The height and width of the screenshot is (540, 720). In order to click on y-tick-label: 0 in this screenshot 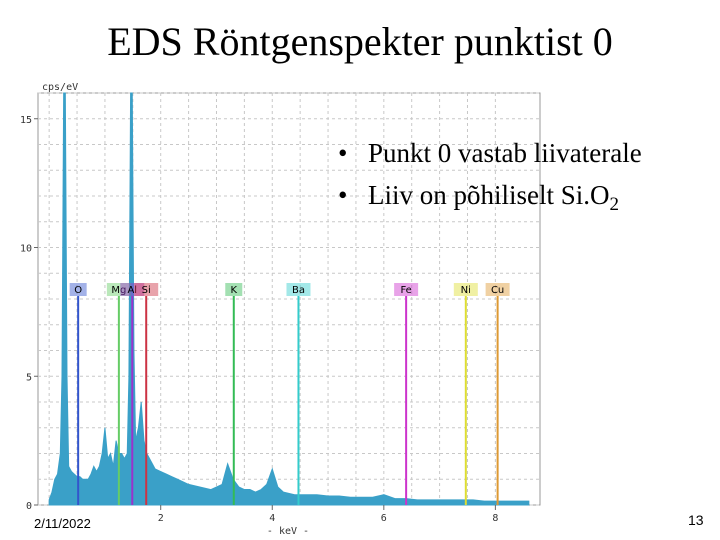, I will do `click(29, 506)`.